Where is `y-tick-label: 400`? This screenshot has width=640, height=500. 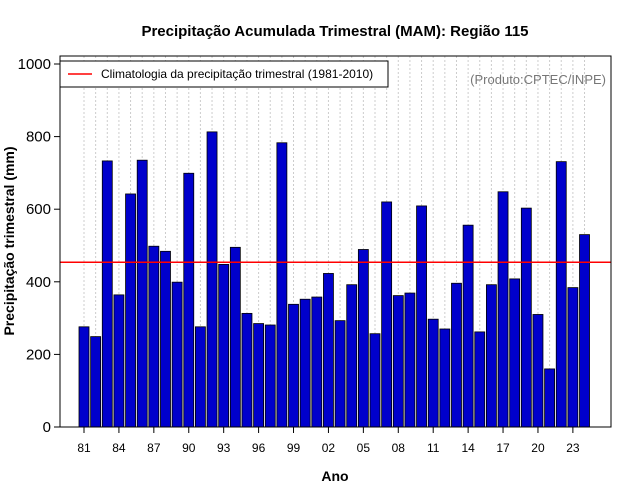
y-tick-label: 400 is located at coordinates (38, 282).